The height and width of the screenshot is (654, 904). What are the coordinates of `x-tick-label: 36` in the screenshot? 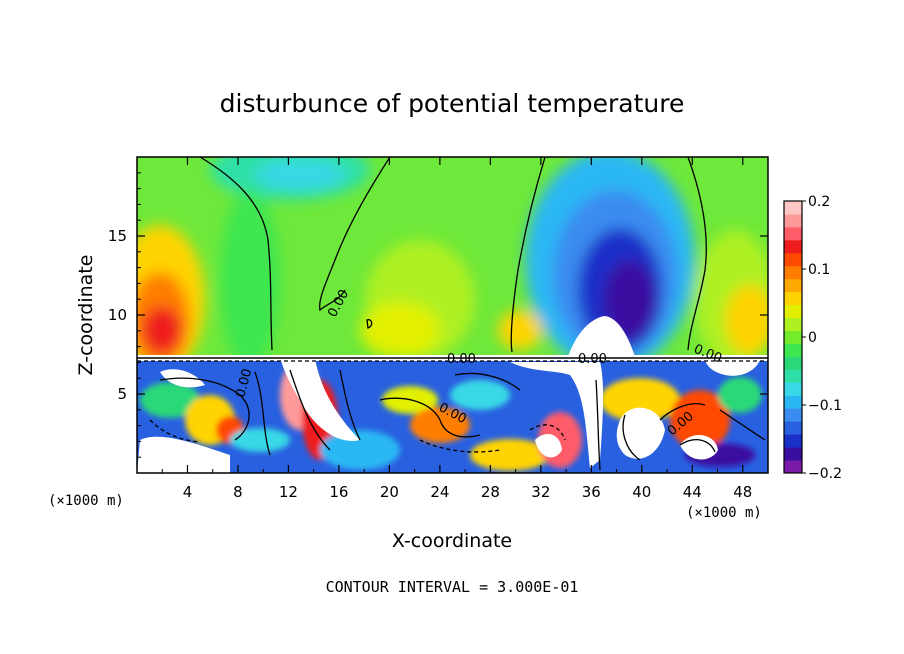 It's located at (591, 492).